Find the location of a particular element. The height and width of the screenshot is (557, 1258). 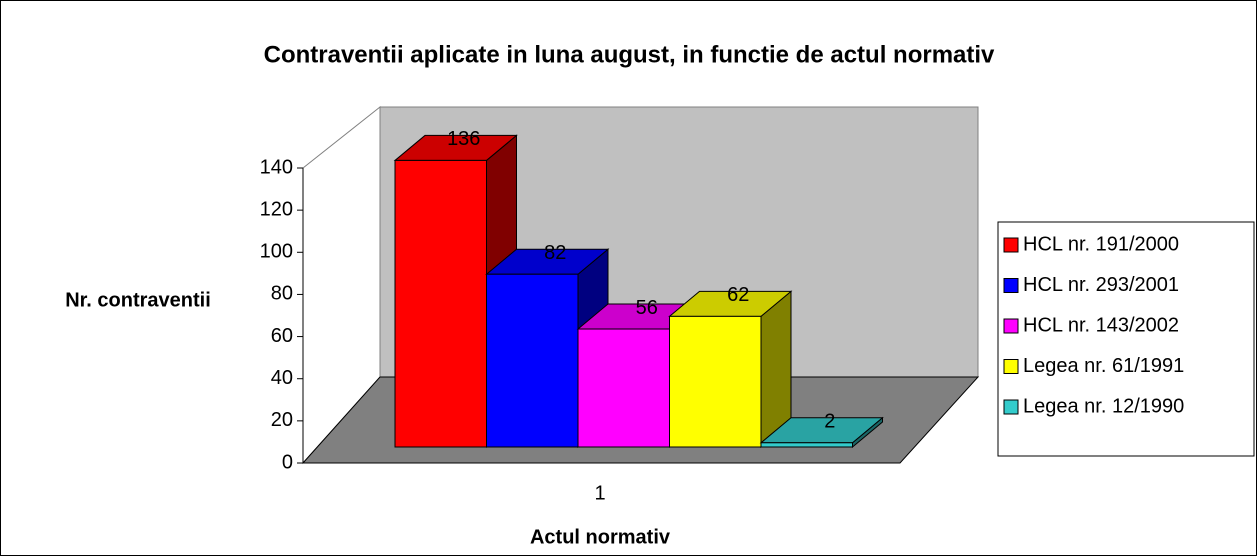

x-tick-label: 1 is located at coordinates (599, 493).